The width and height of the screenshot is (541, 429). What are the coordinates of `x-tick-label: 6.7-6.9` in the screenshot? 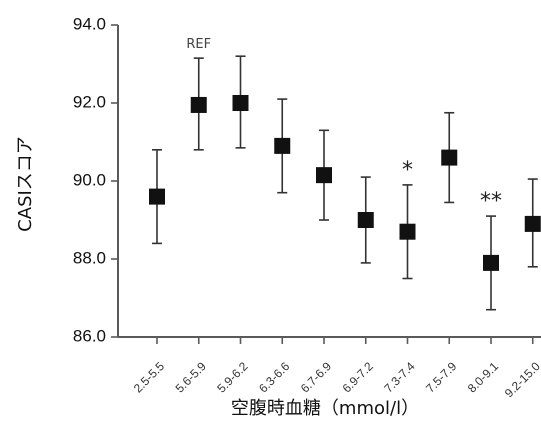 It's located at (316, 377).